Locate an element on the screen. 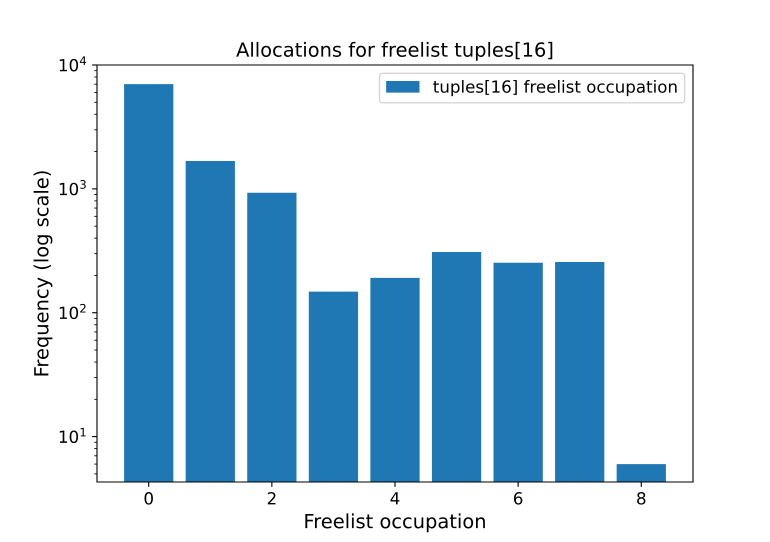  y-tick-label: 10$^{1}$ is located at coordinates (73, 436).